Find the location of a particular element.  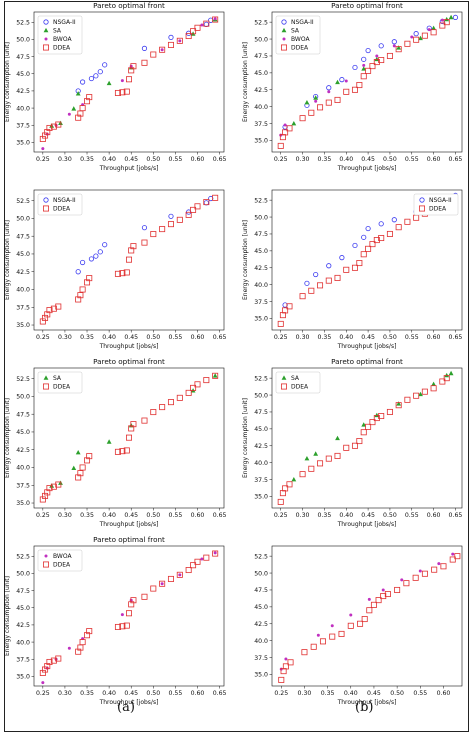

chart-title: Pareto optimal front is located at coordinates (129, 361).